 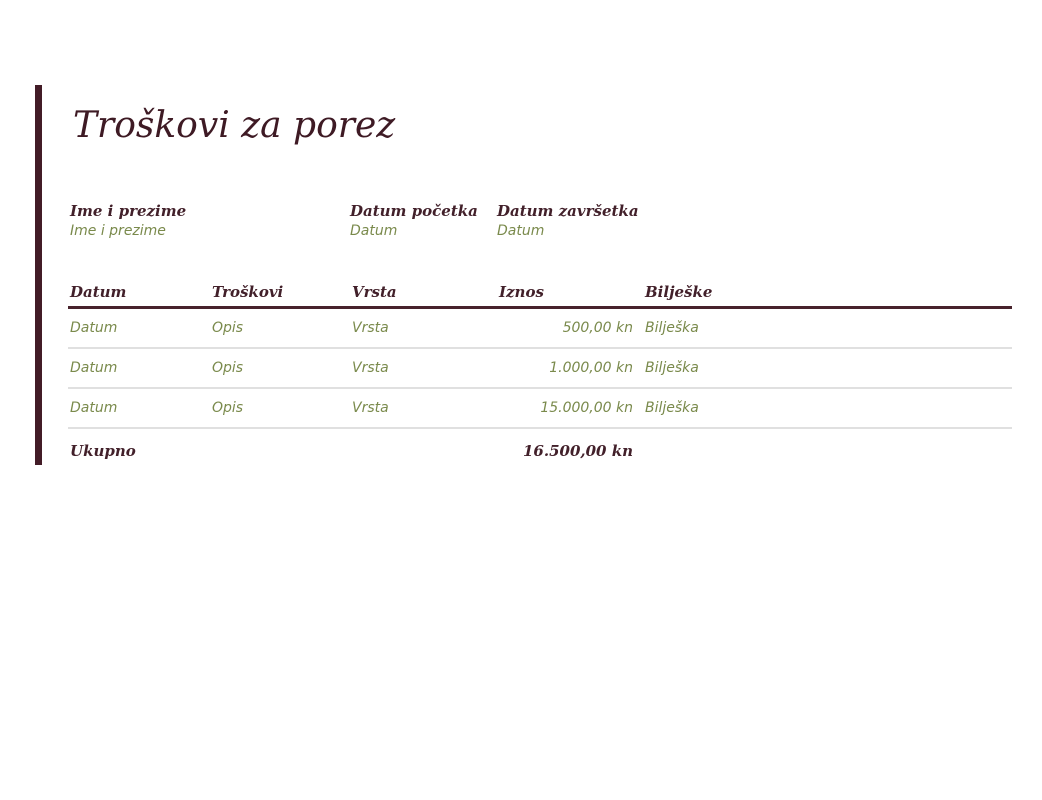 What do you see at coordinates (679, 292) in the screenshot?
I see `column-header-biljeske: Bilješke` at bounding box center [679, 292].